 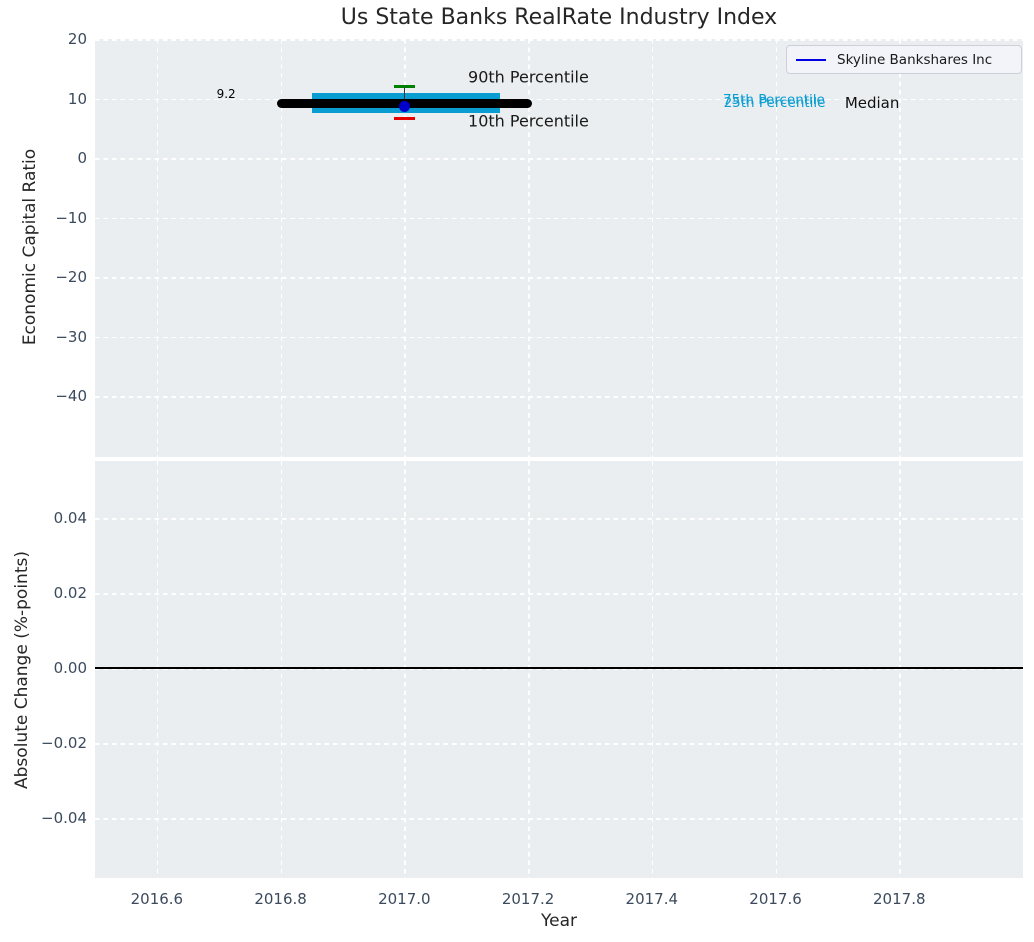 What do you see at coordinates (528, 899) in the screenshot?
I see `x-tick-label: 2017.2` at bounding box center [528, 899].